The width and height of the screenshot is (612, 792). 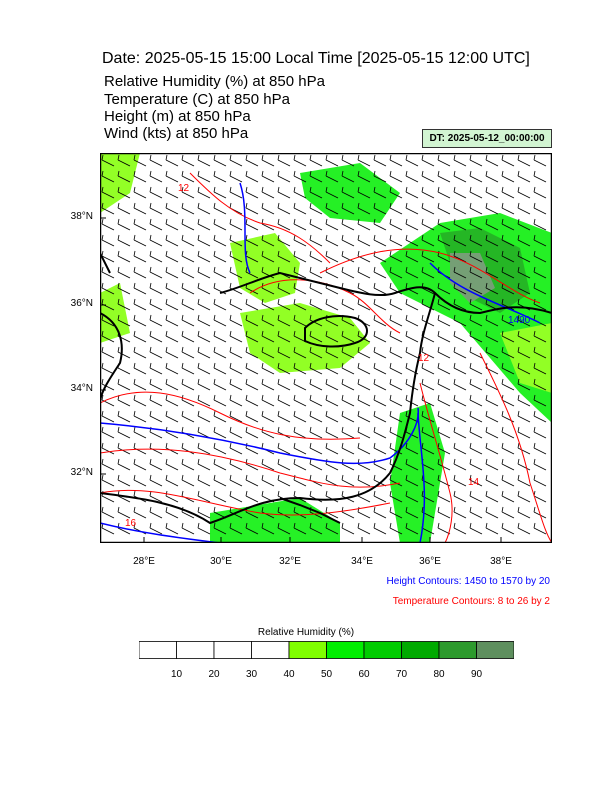 I want to click on temperature-contour-legend: Temperature Contours: 8 to 26 by 2, so click(x=471, y=601).